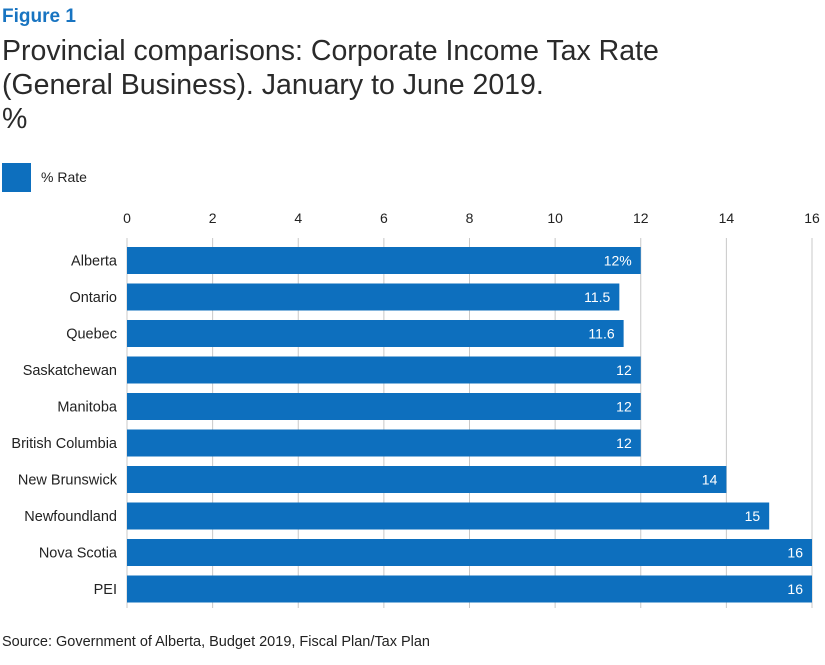  I want to click on legend-swatch, so click(16, 177).